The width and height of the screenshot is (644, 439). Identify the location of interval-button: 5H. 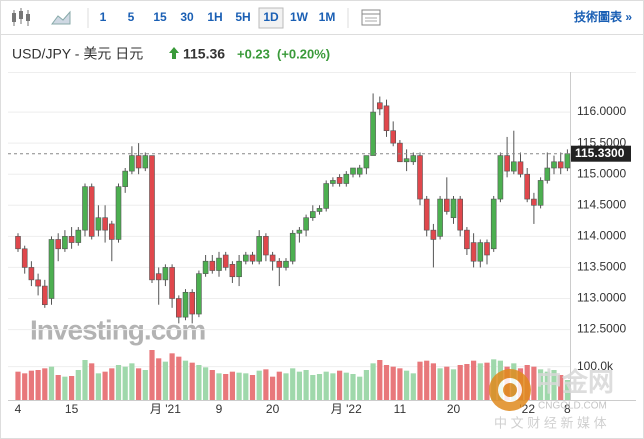
(242, 17).